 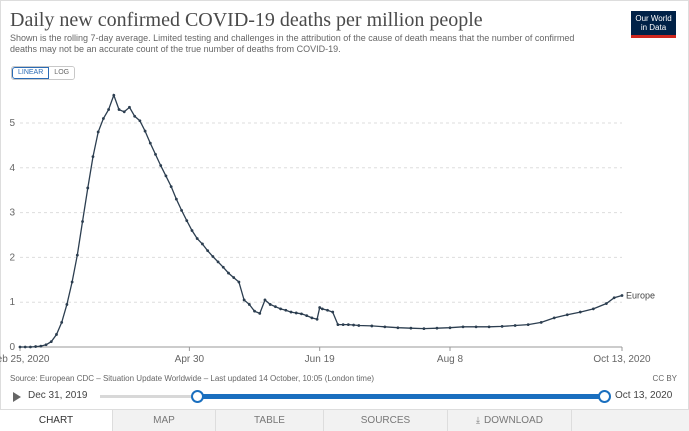 I want to click on timeline-end-label: Oct 13, 2020, so click(x=644, y=395).